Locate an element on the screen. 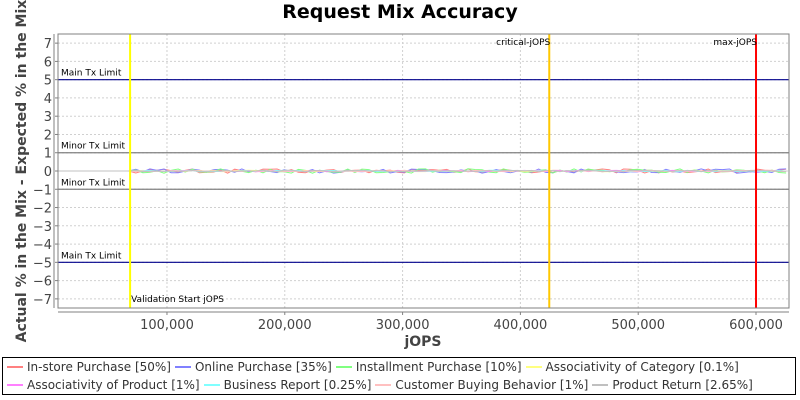 This screenshot has width=800, height=400. legend-label: Customer Buying Behavior [1%] is located at coordinates (492, 385).